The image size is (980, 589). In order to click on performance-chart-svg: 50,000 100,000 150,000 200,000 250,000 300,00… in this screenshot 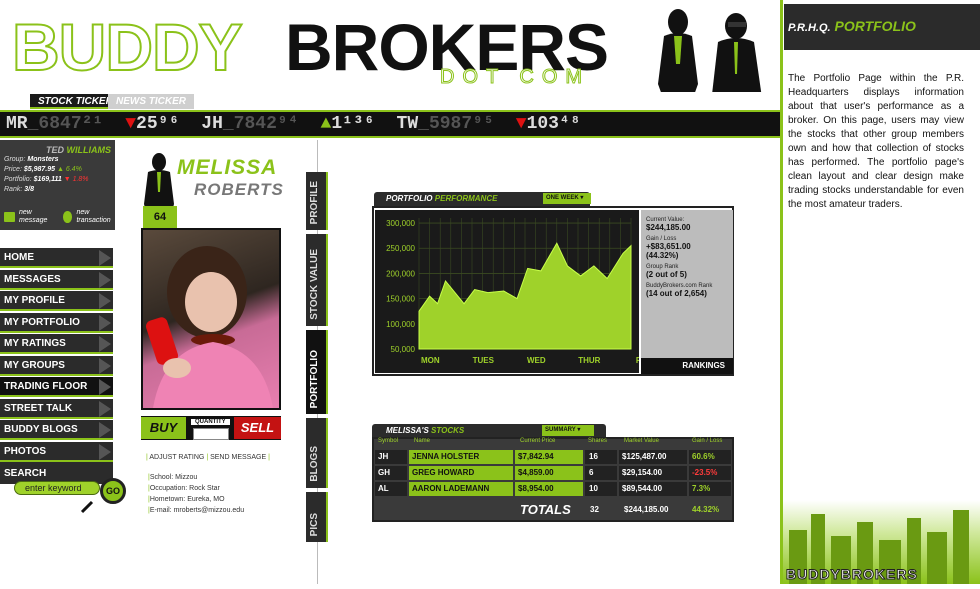, I will do `click(517, 291)`.